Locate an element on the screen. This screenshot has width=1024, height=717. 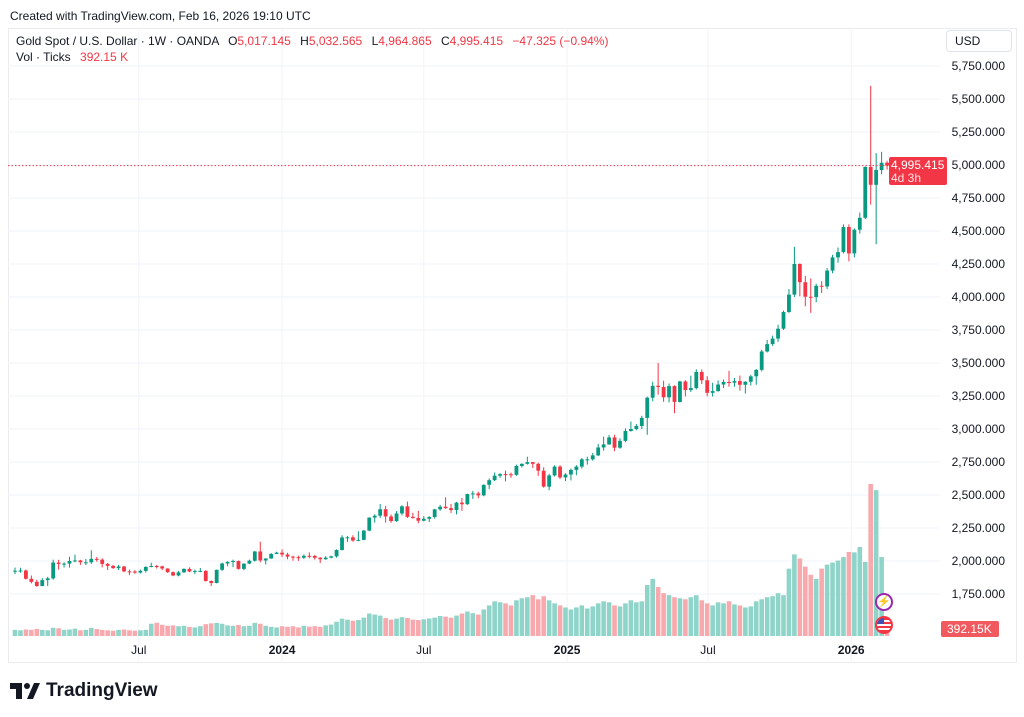
us-flag-economic-event-icon is located at coordinates (884, 625).